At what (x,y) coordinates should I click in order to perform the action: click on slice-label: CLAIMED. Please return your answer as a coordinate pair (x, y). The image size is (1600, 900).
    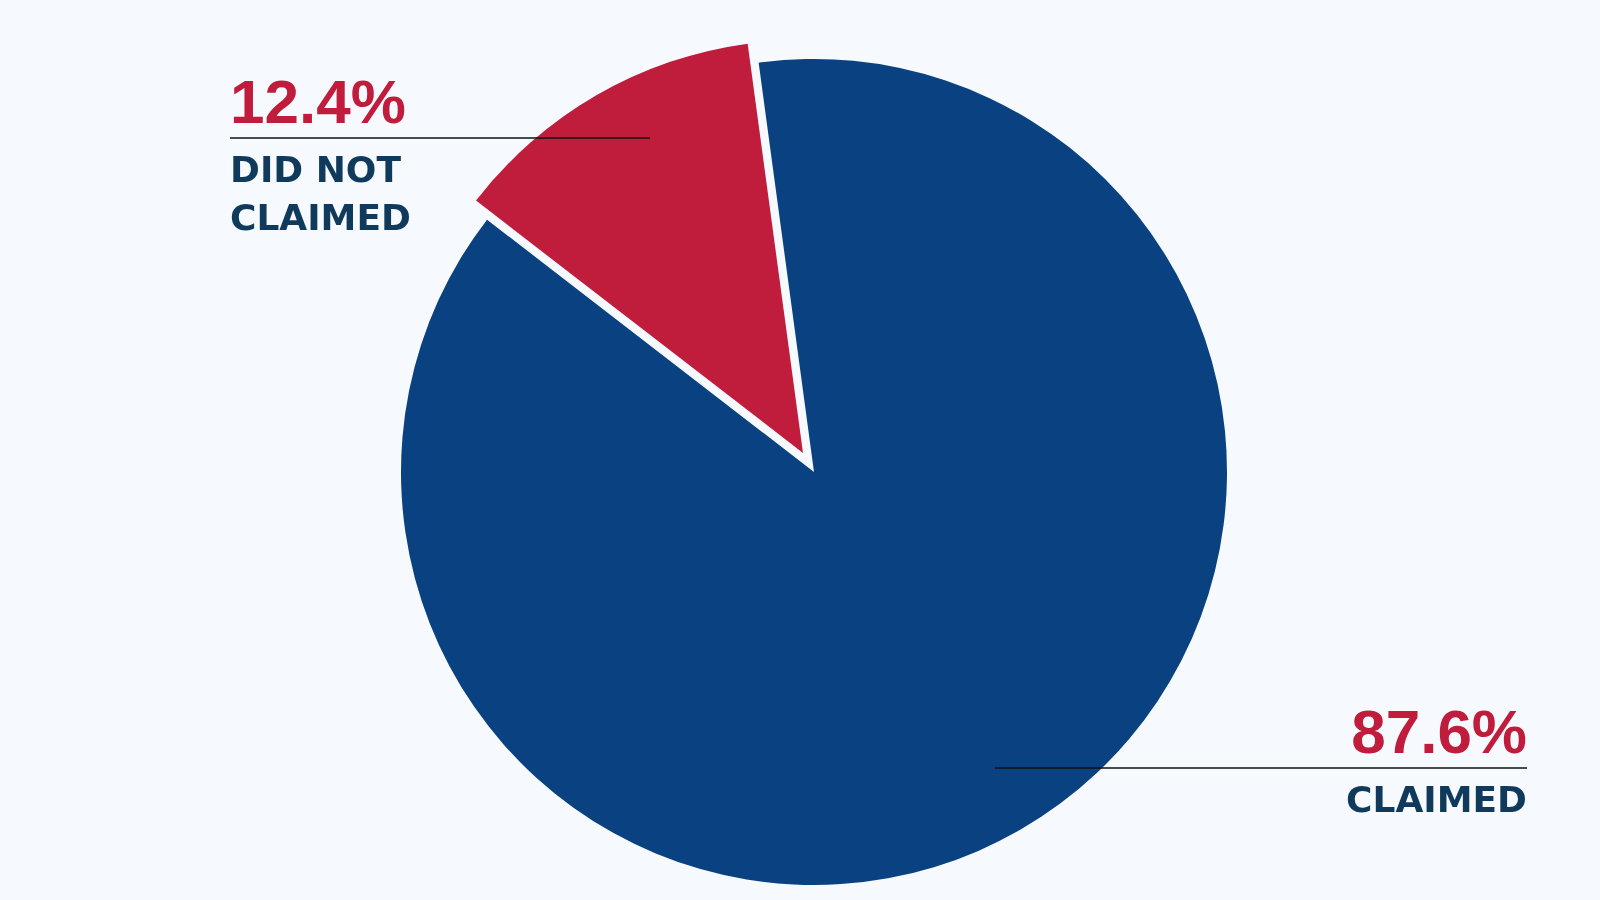
    Looking at the image, I should click on (1436, 799).